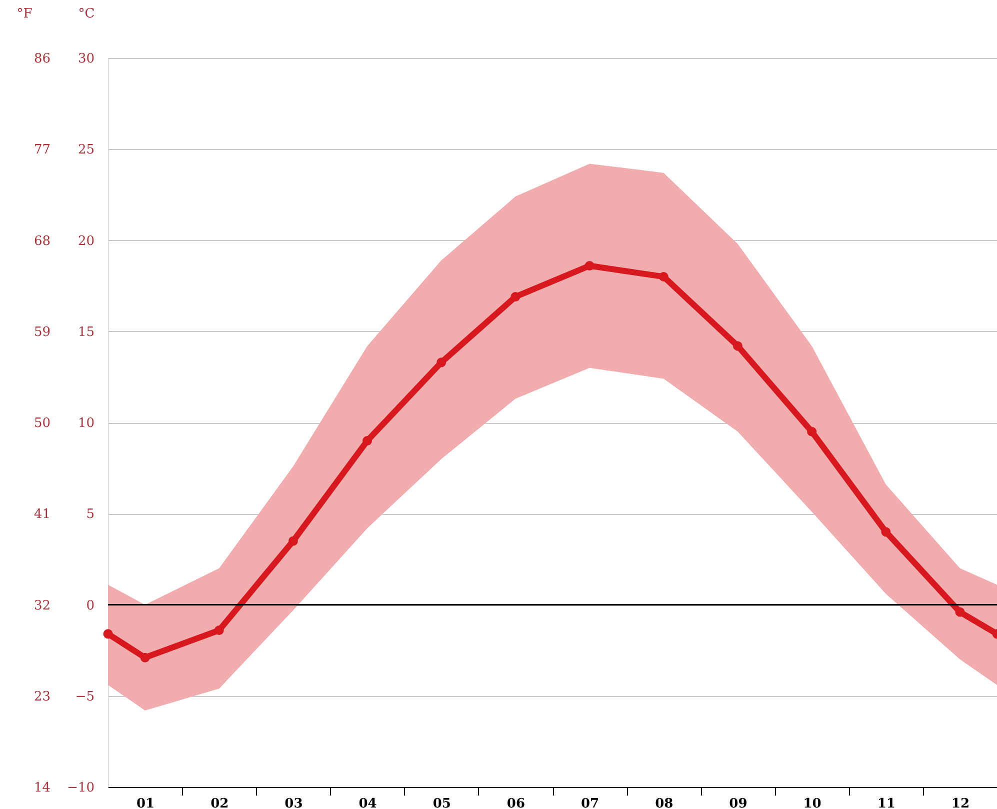  What do you see at coordinates (90, 606) in the screenshot?
I see `y-tick-label: 0` at bounding box center [90, 606].